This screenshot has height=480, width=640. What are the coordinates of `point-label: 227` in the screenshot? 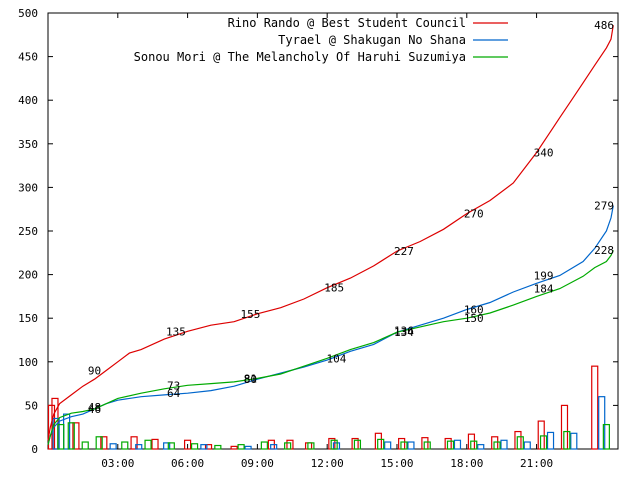 It's located at (404, 251).